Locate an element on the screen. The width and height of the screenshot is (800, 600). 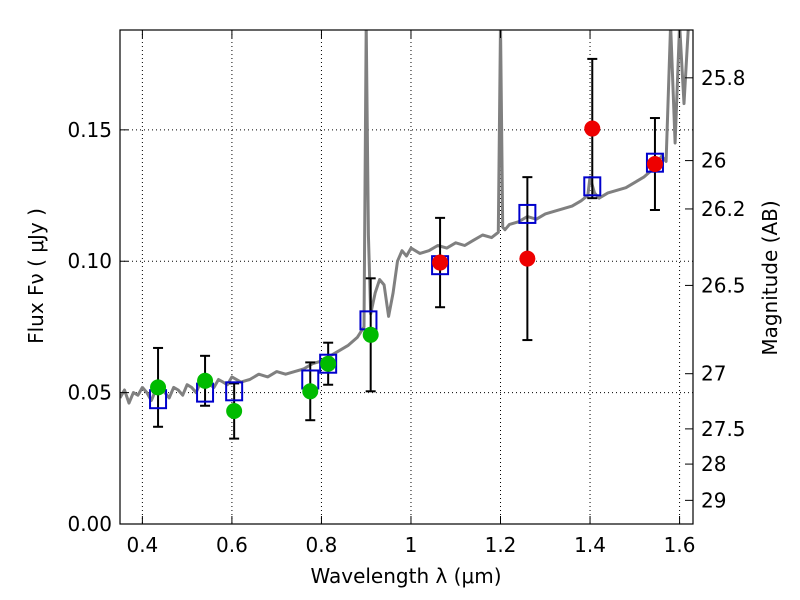
x-tick-label: 1.6 is located at coordinates (680, 545).